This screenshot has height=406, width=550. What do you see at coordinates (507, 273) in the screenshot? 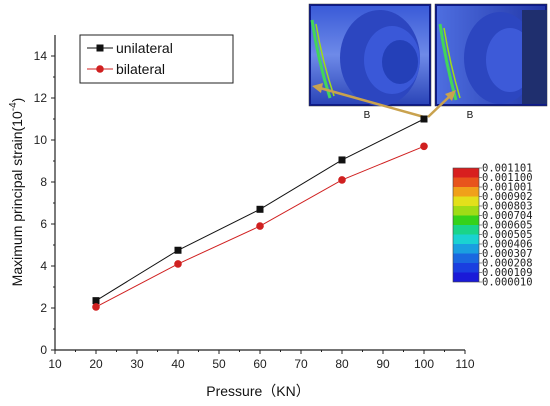
I see `colorbar-label: 0.000109` at bounding box center [507, 273].